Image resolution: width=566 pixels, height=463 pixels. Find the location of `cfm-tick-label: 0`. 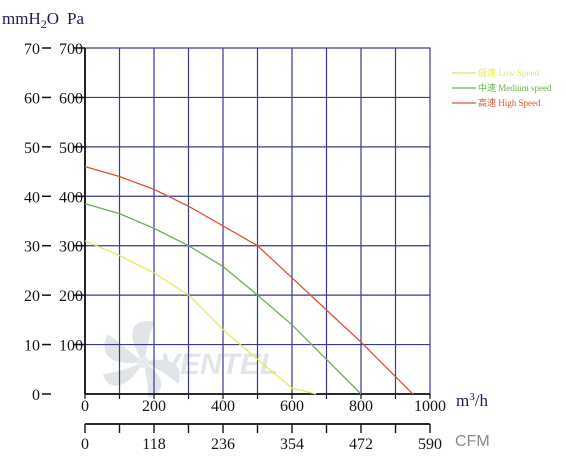

cfm-tick-label: 0 is located at coordinates (85, 444).